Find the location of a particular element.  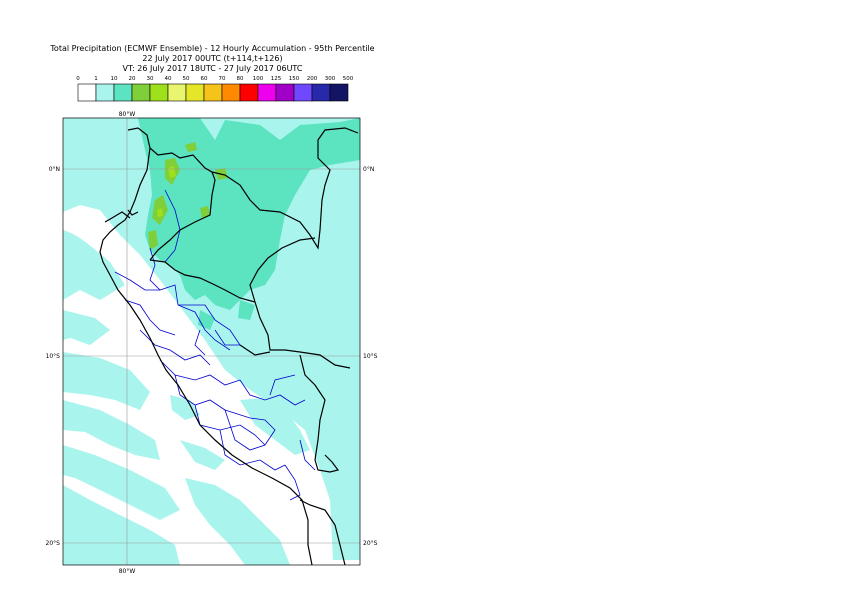

legend-tick-label: 80 is located at coordinates (240, 79).